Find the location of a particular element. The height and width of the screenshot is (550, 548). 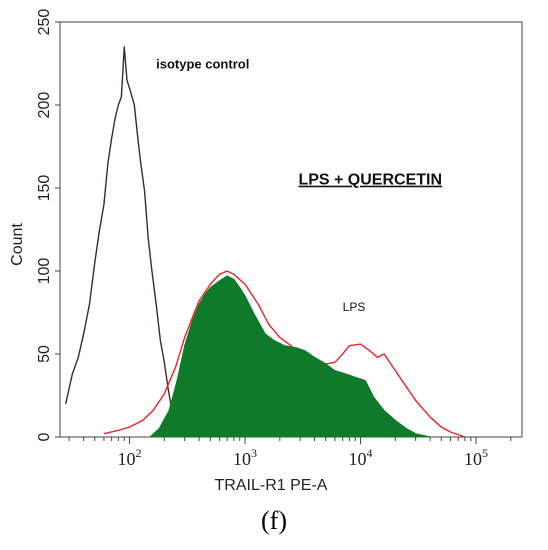

y-tick-label: 250 is located at coordinates (44, 22).